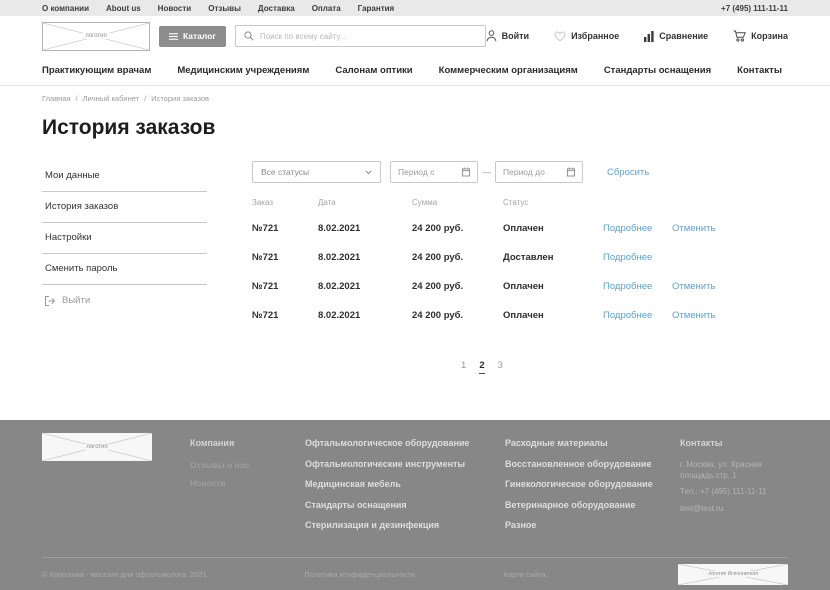 Image resolution: width=830 pixels, height=590 pixels. I want to click on page-3: 3, so click(500, 365).